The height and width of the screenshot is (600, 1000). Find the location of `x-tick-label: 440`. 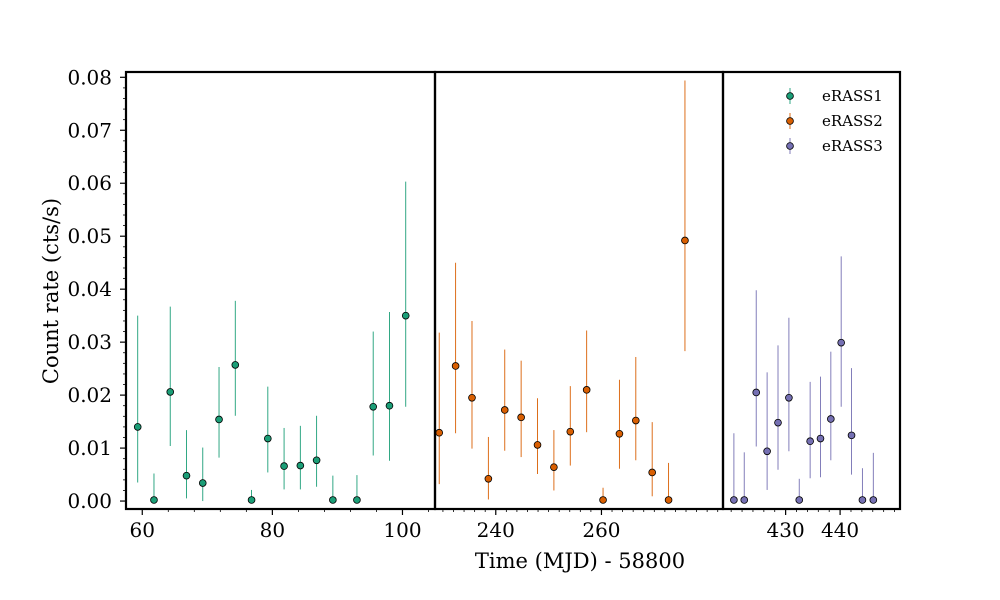

x-tick-label: 440 is located at coordinates (840, 530).